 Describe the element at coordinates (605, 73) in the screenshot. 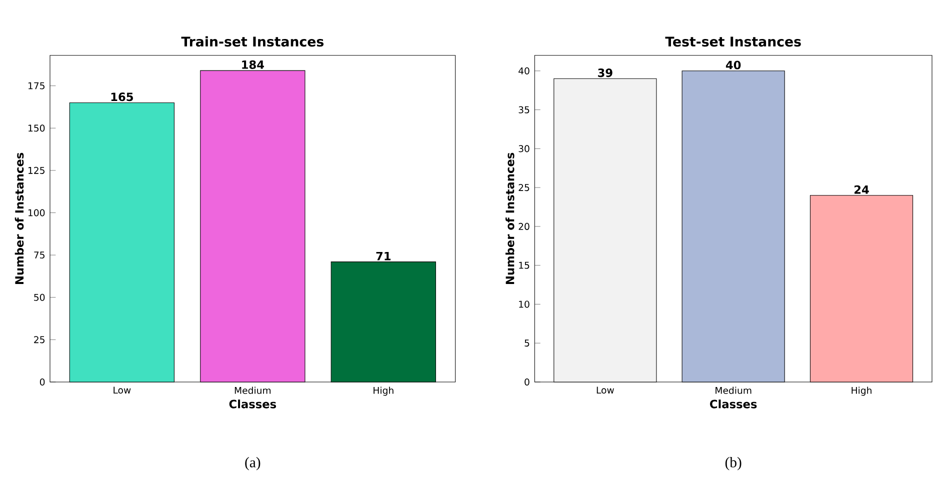

I see `data-label: 39` at that location.